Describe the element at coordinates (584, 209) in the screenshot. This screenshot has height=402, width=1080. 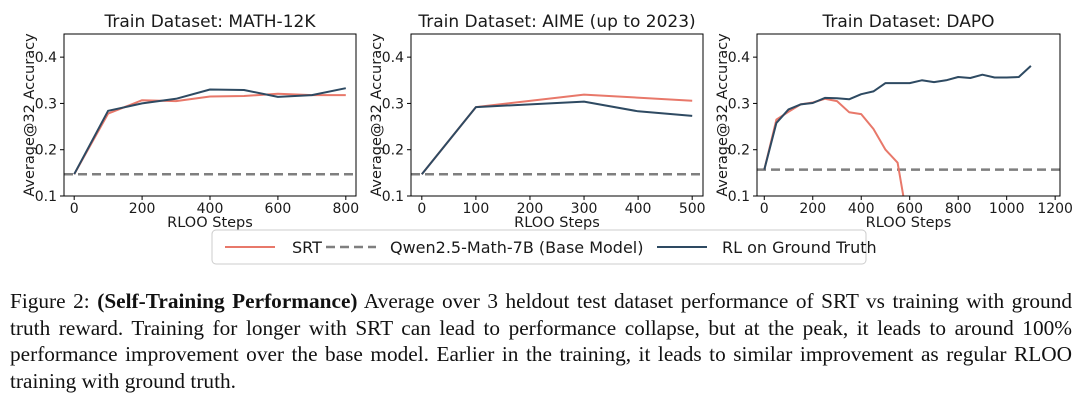
I see `x-tick-label: 300` at that location.